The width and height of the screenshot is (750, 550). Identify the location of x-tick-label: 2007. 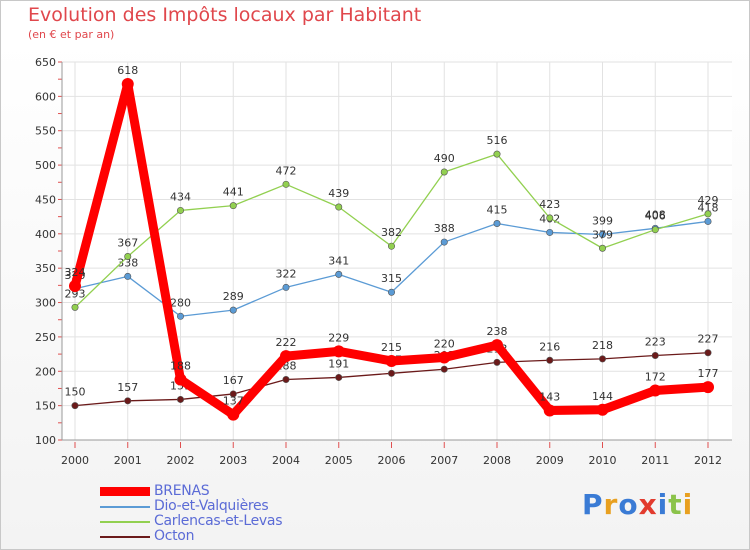
(444, 460).